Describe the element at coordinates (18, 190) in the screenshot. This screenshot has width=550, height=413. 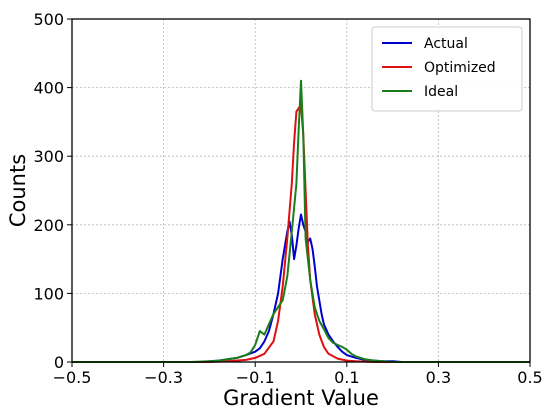
I see `y-axis-title: Counts` at that location.